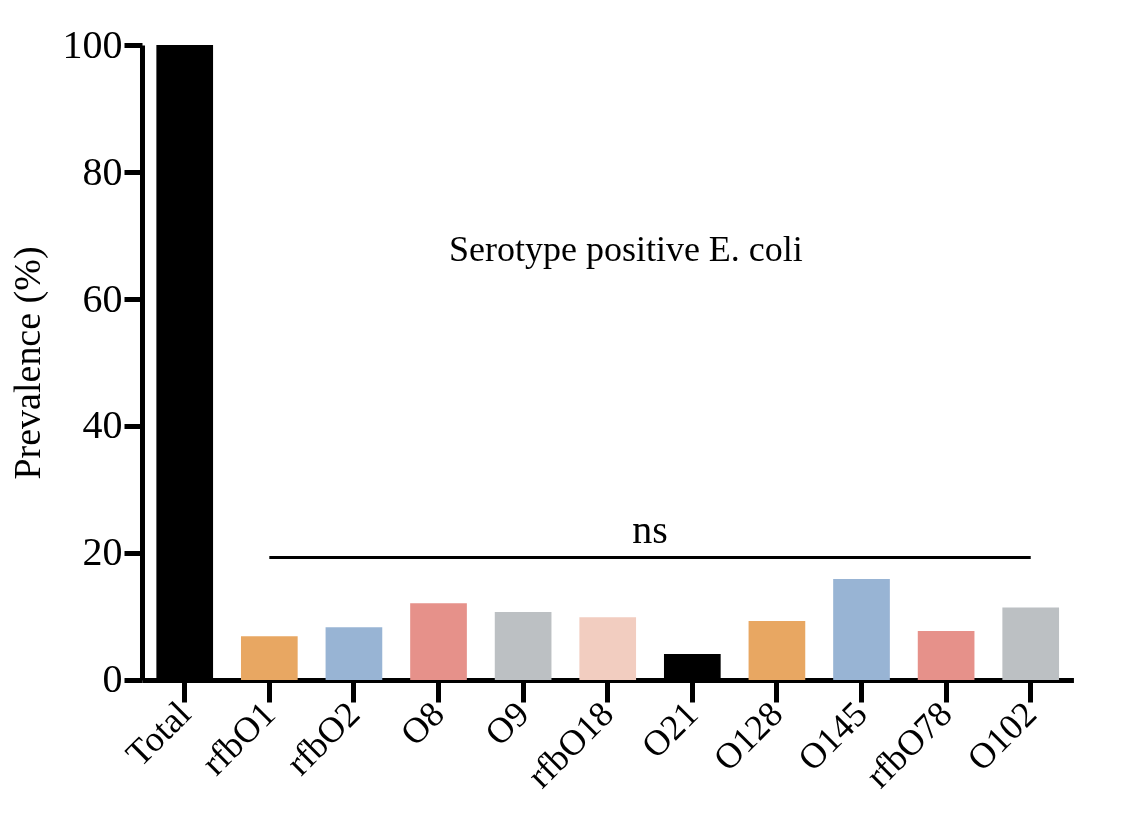  I want to click on y-tick-label: 80, so click(102, 171).